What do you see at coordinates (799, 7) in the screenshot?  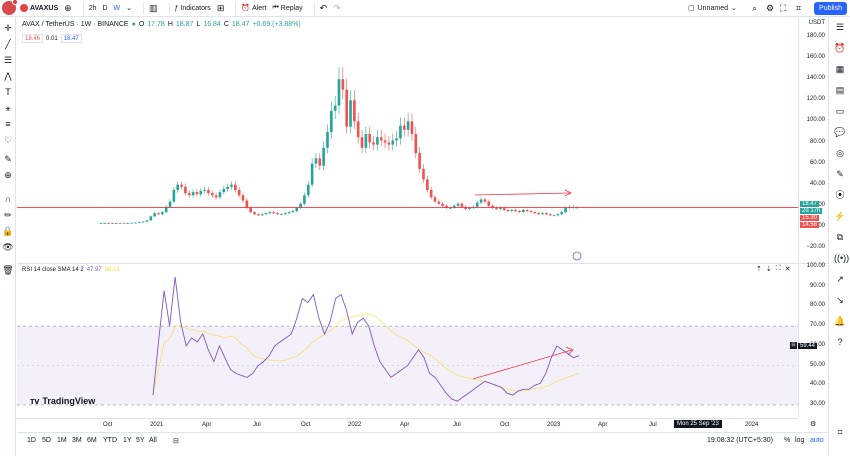 I see `snapshot-camera-icon: ⌗` at bounding box center [799, 7].